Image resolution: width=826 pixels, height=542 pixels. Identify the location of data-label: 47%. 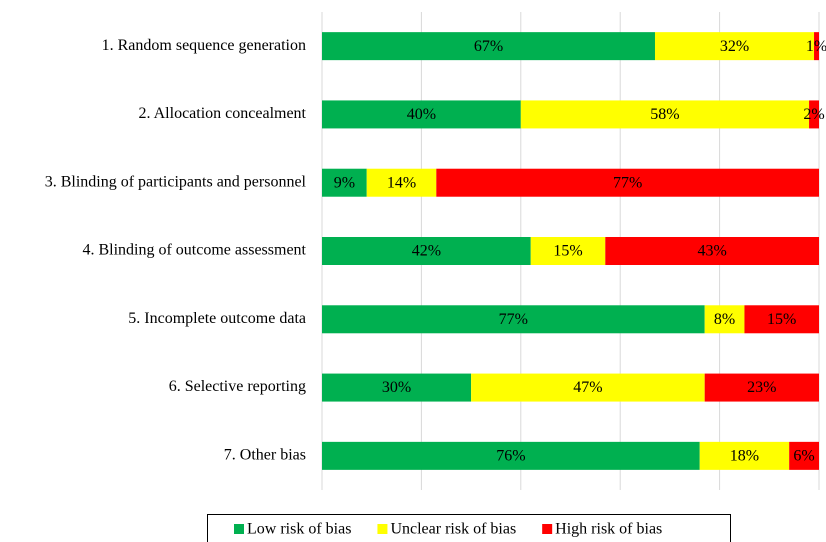
(587, 387).